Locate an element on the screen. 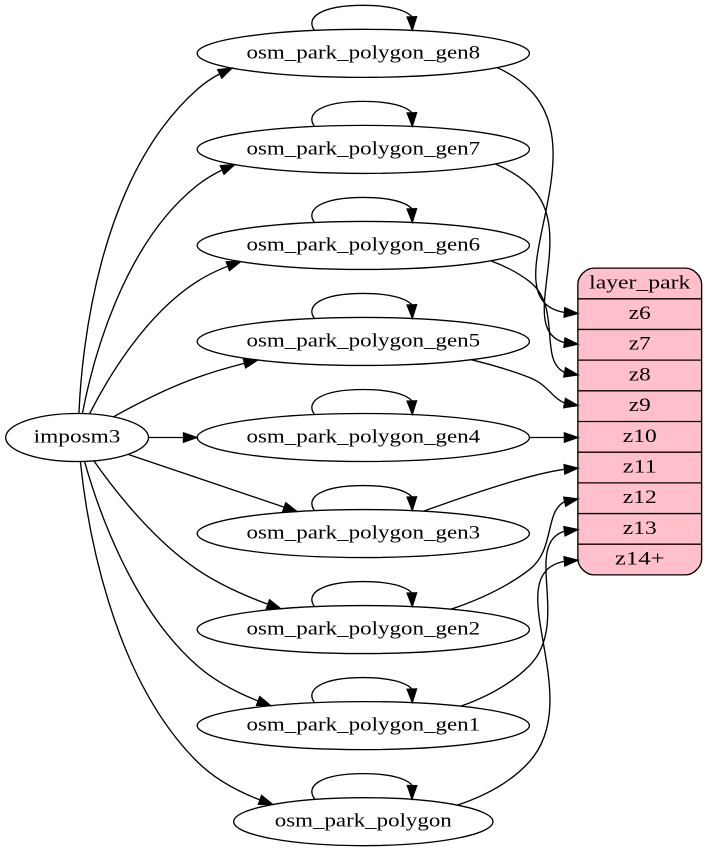 The width and height of the screenshot is (707, 851). svg-text: z6 is located at coordinates (640, 313).